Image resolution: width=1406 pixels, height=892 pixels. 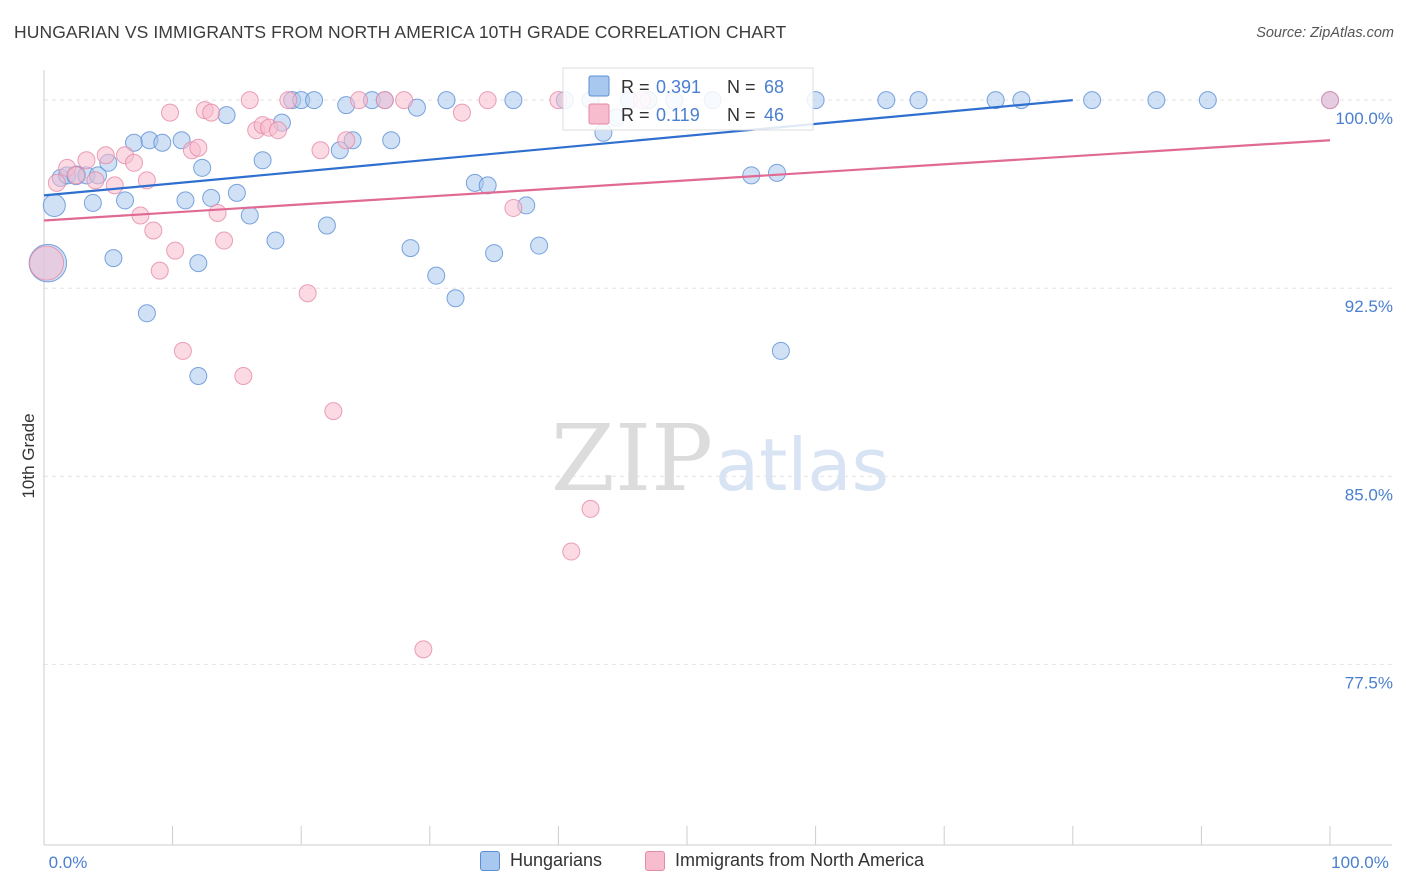 I want to click on legend-n-label-0: N =, so click(x=741, y=87).